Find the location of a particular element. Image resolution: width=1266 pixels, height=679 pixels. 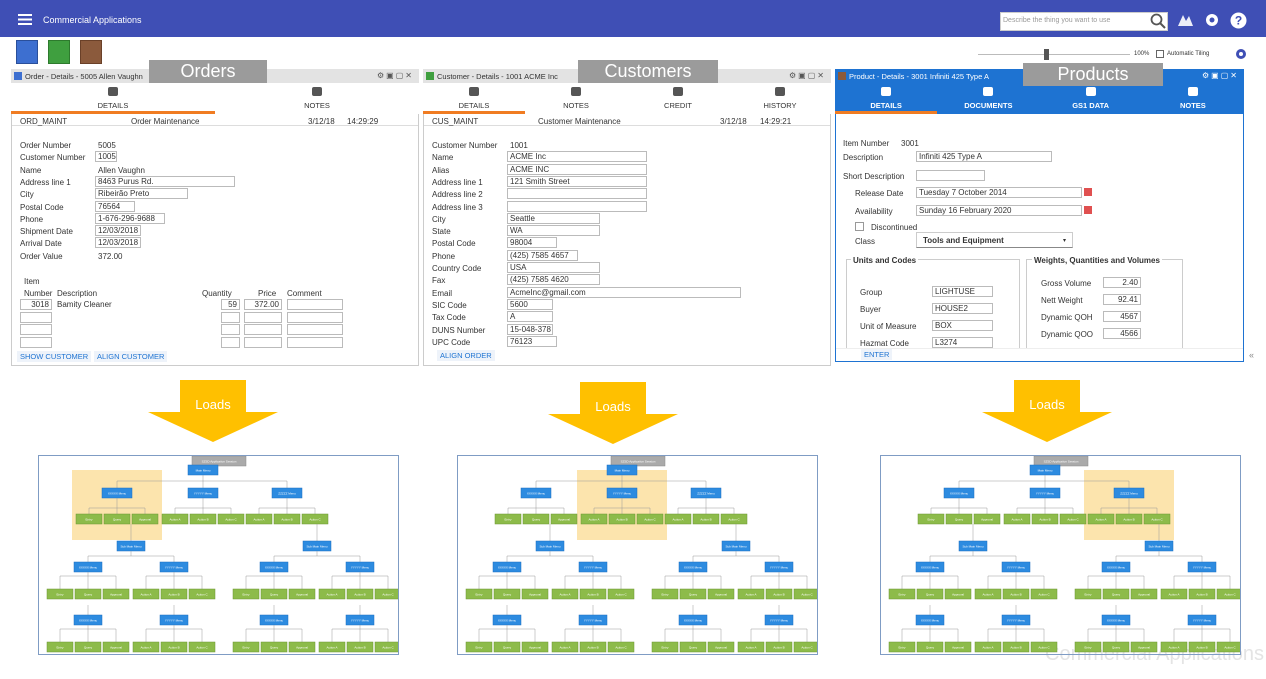

field-input: 92.41 is located at coordinates (1122, 299).